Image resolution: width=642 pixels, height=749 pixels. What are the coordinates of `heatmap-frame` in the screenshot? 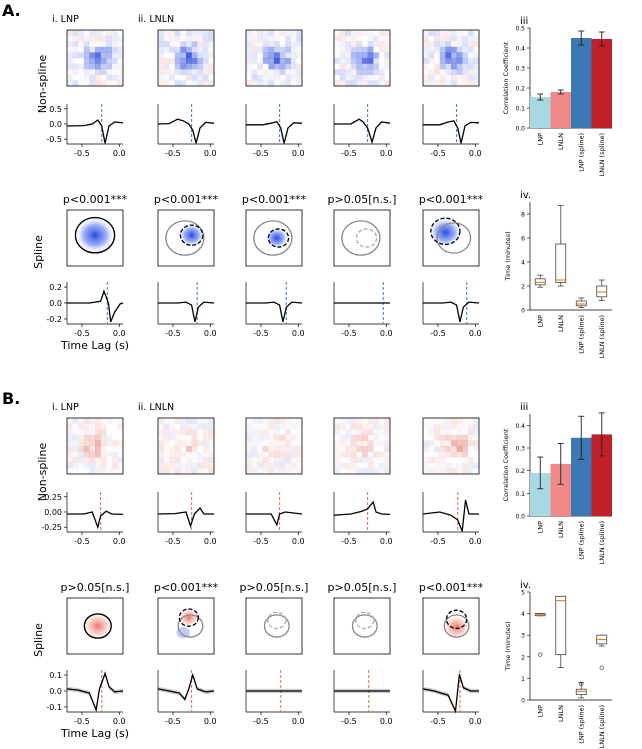 It's located at (451, 238).